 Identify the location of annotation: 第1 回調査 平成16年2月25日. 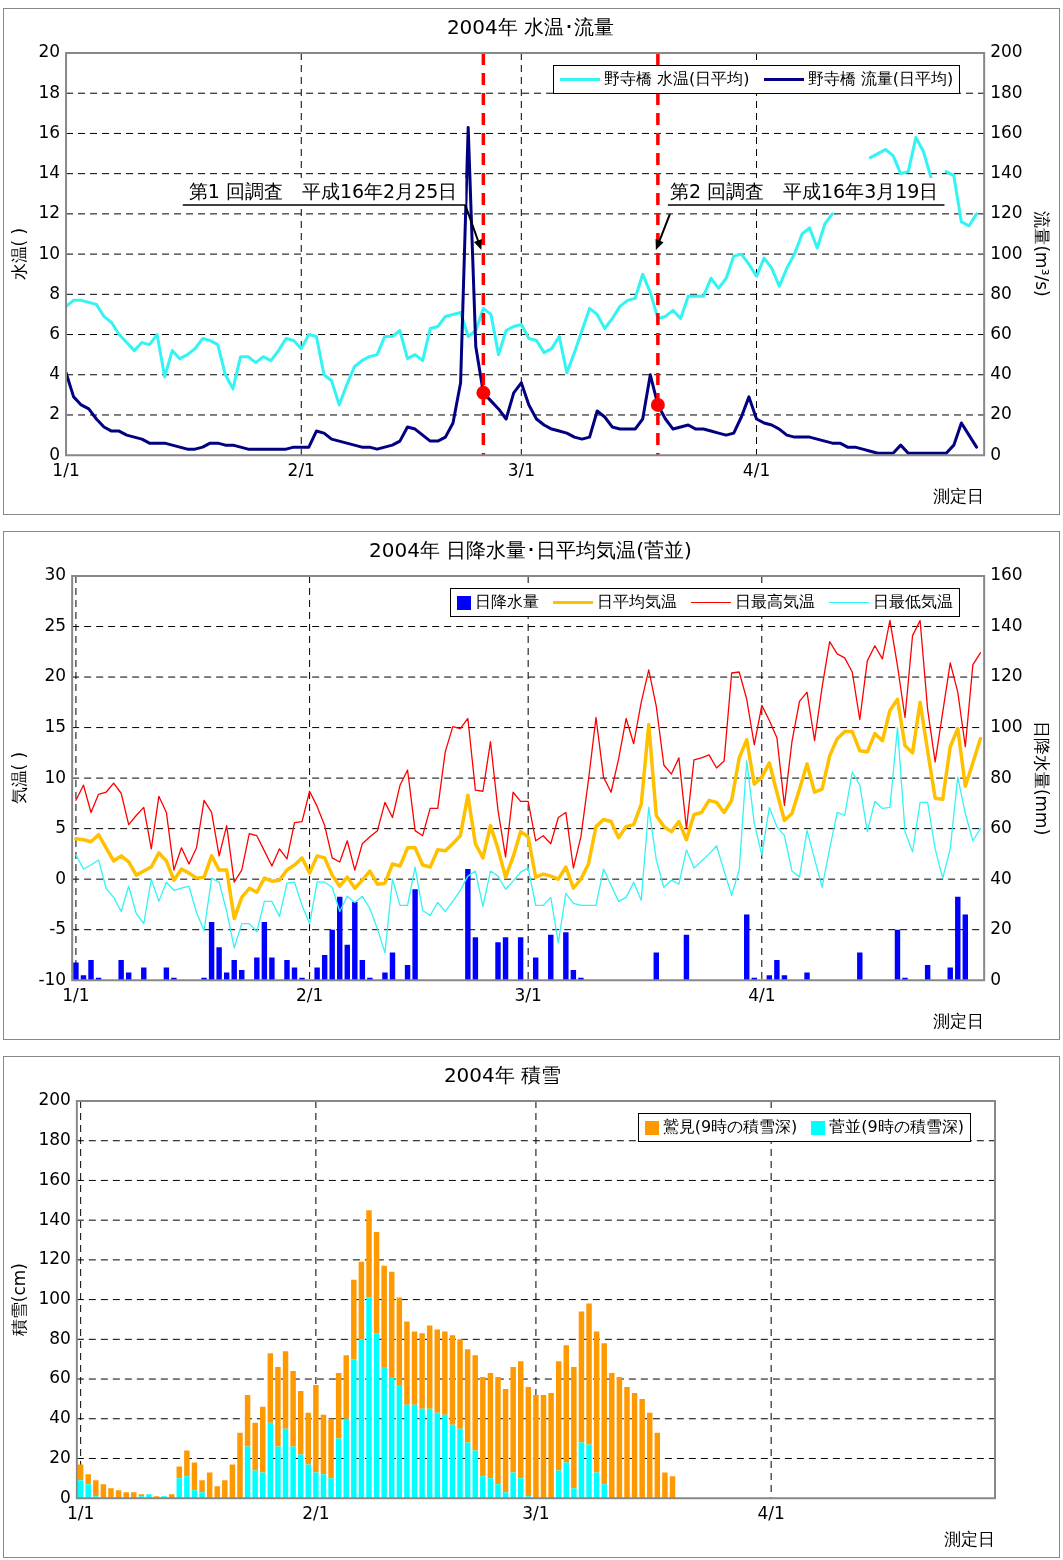
(323, 191).